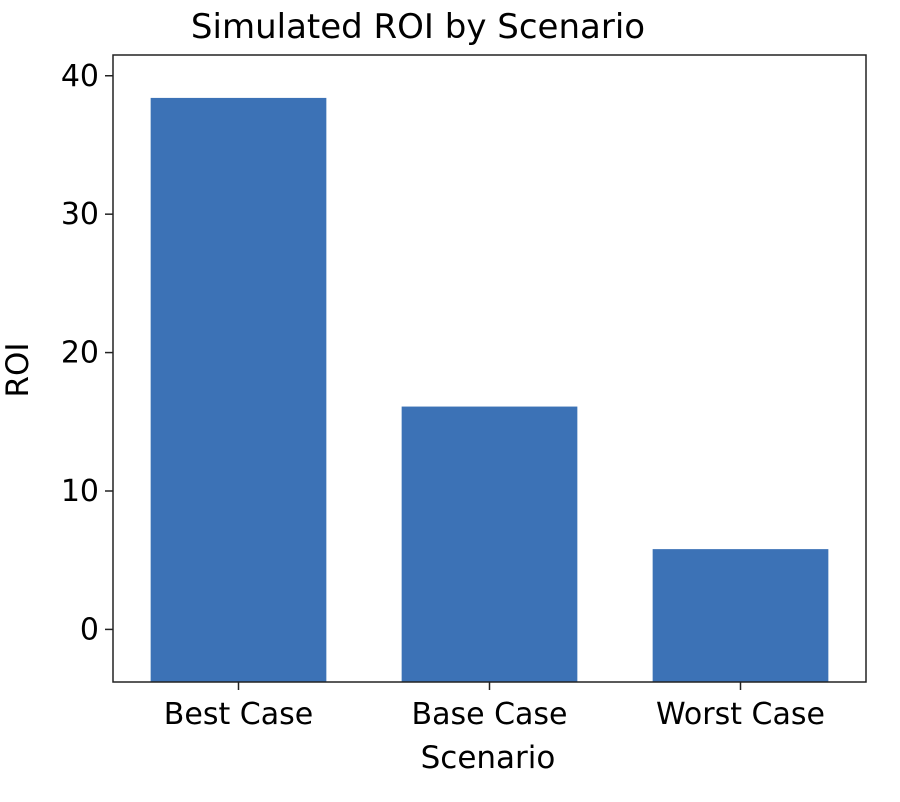 This screenshot has height=802, width=900. What do you see at coordinates (80, 353) in the screenshot?
I see `y-tick-label: 20` at bounding box center [80, 353].